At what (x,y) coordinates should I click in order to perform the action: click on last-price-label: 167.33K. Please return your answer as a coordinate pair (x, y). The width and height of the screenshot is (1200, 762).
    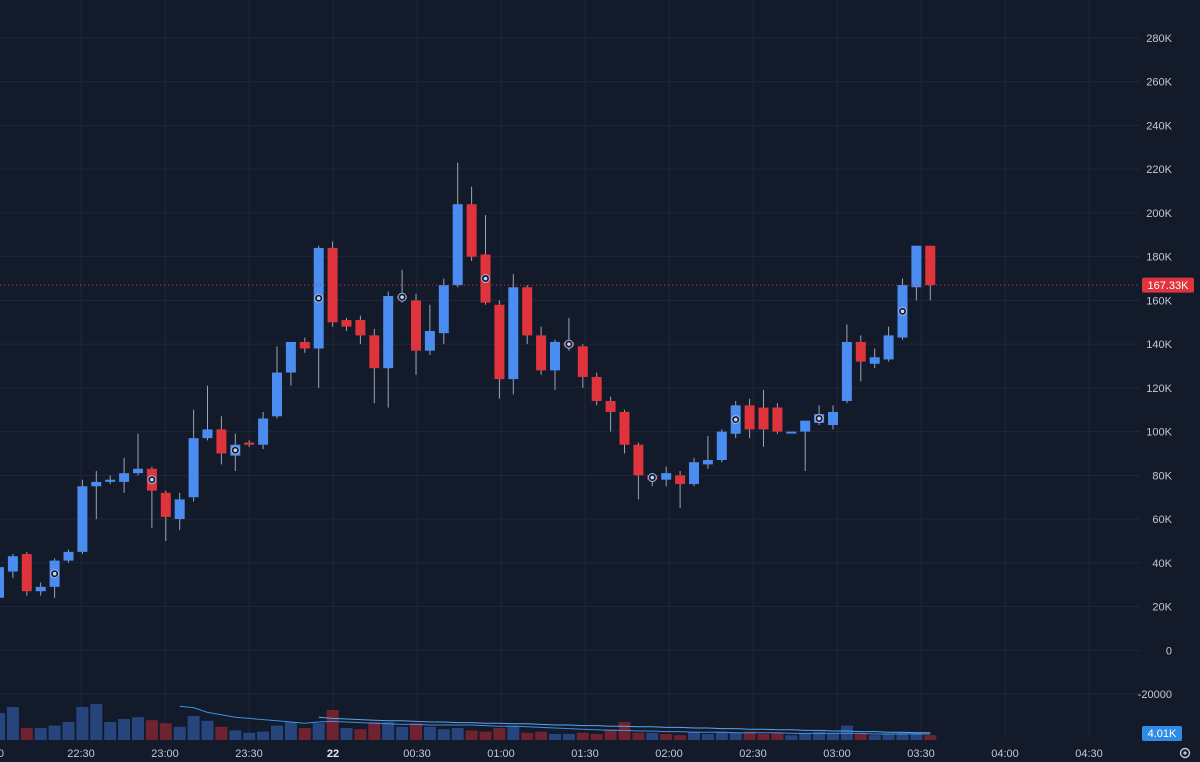
    Looking at the image, I should click on (1169, 286).